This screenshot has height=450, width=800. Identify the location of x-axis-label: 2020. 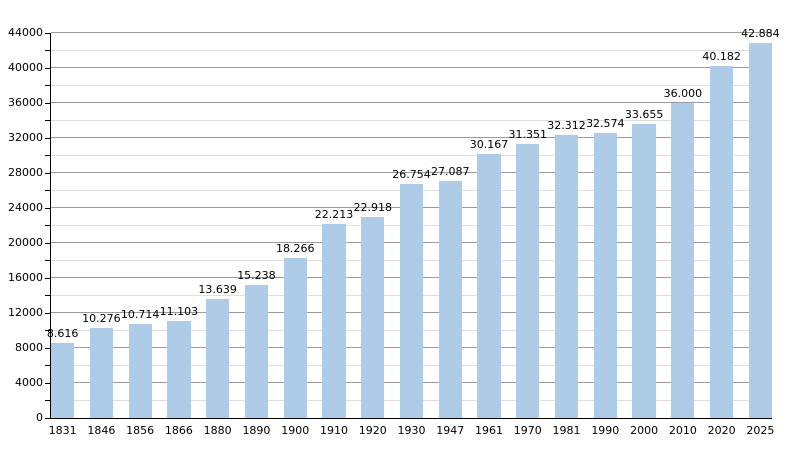
(721, 430).